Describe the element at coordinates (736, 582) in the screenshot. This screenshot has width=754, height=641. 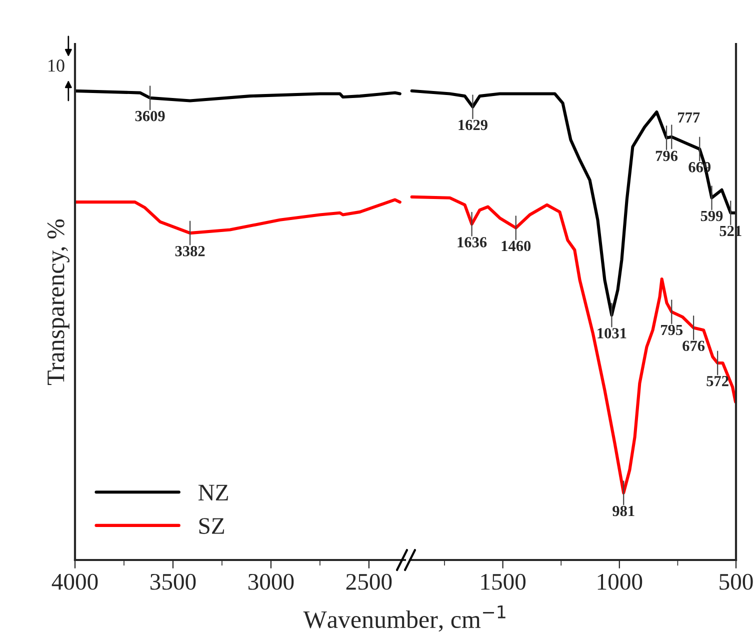
I see `x-tick-label: 500` at that location.